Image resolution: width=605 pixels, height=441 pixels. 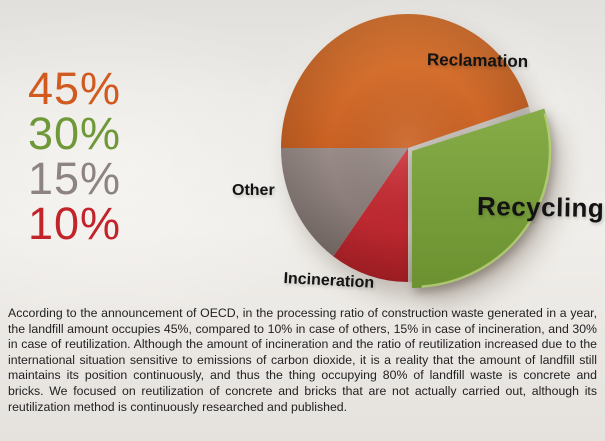 I want to click on percentage-list: 45% 30% 15% 10%, so click(x=74, y=156).